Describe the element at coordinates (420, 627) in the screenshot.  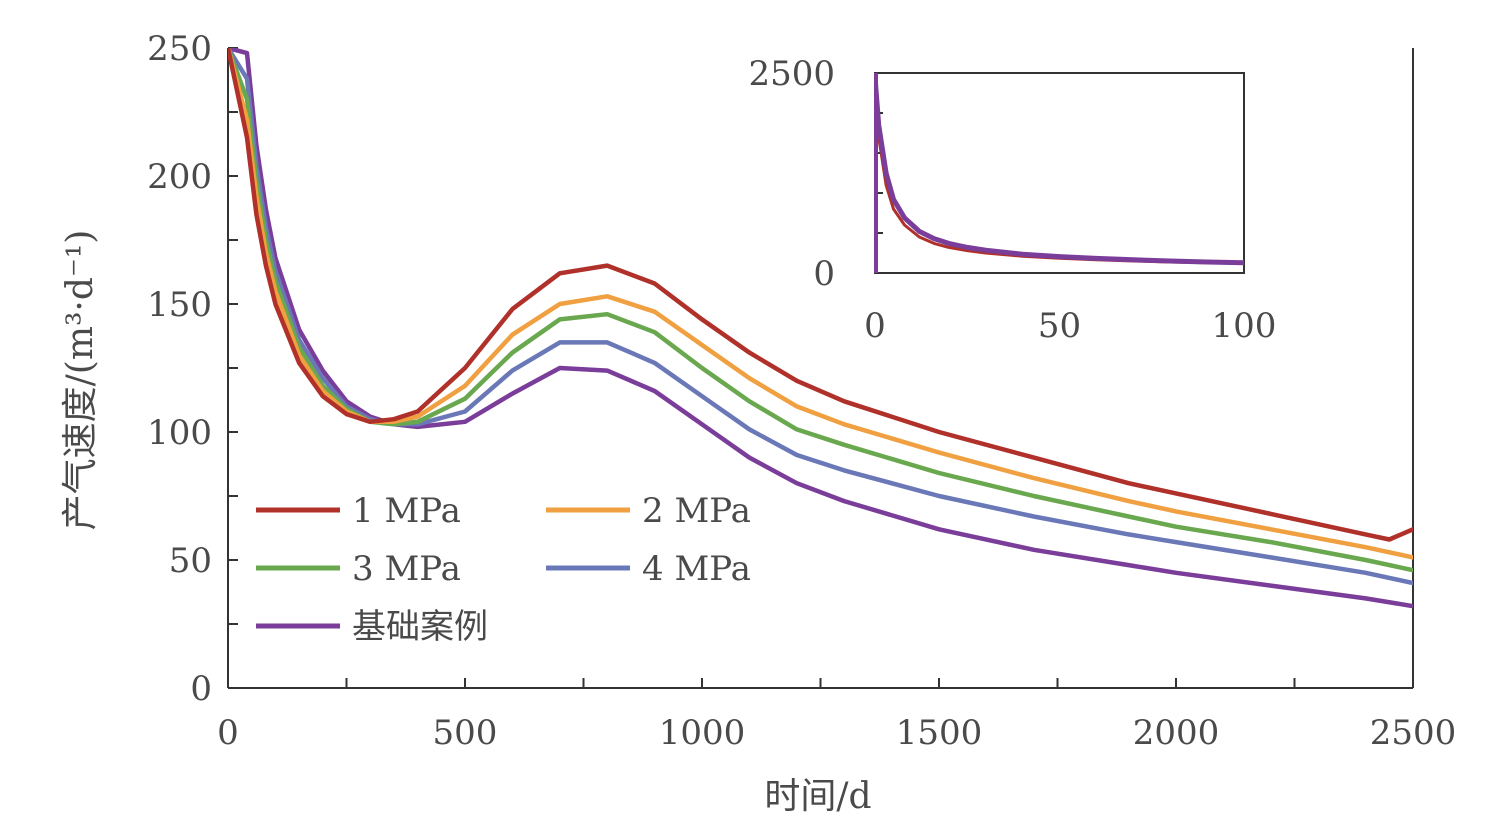
I see `legend-label: 基础案例` at that location.